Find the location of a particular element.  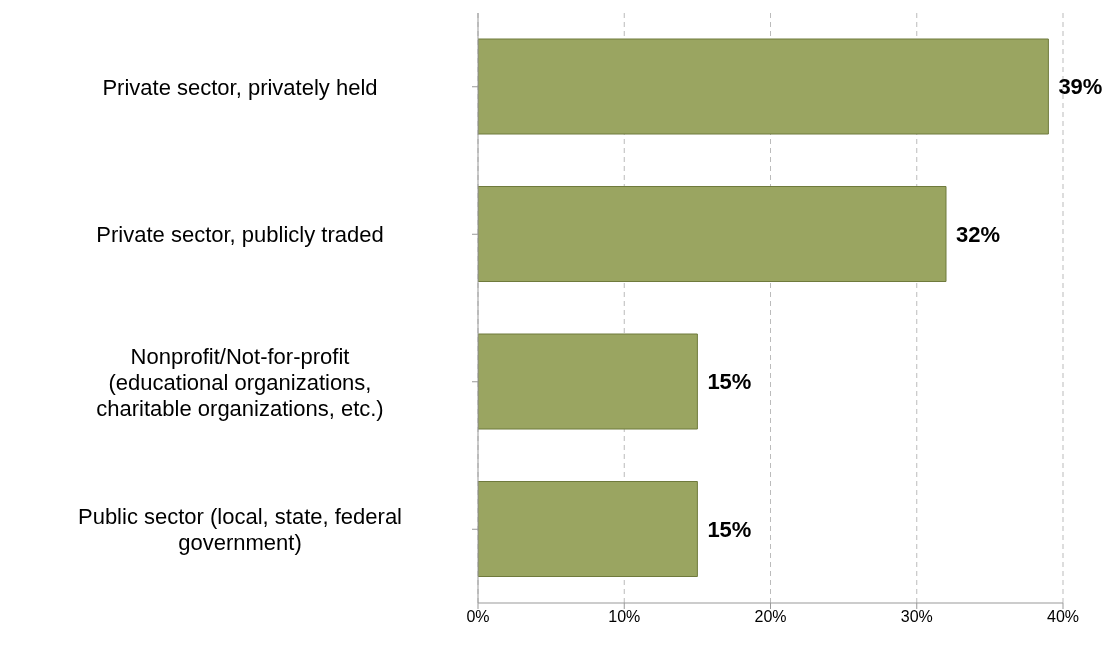

data-label: 32% is located at coordinates (978, 234).